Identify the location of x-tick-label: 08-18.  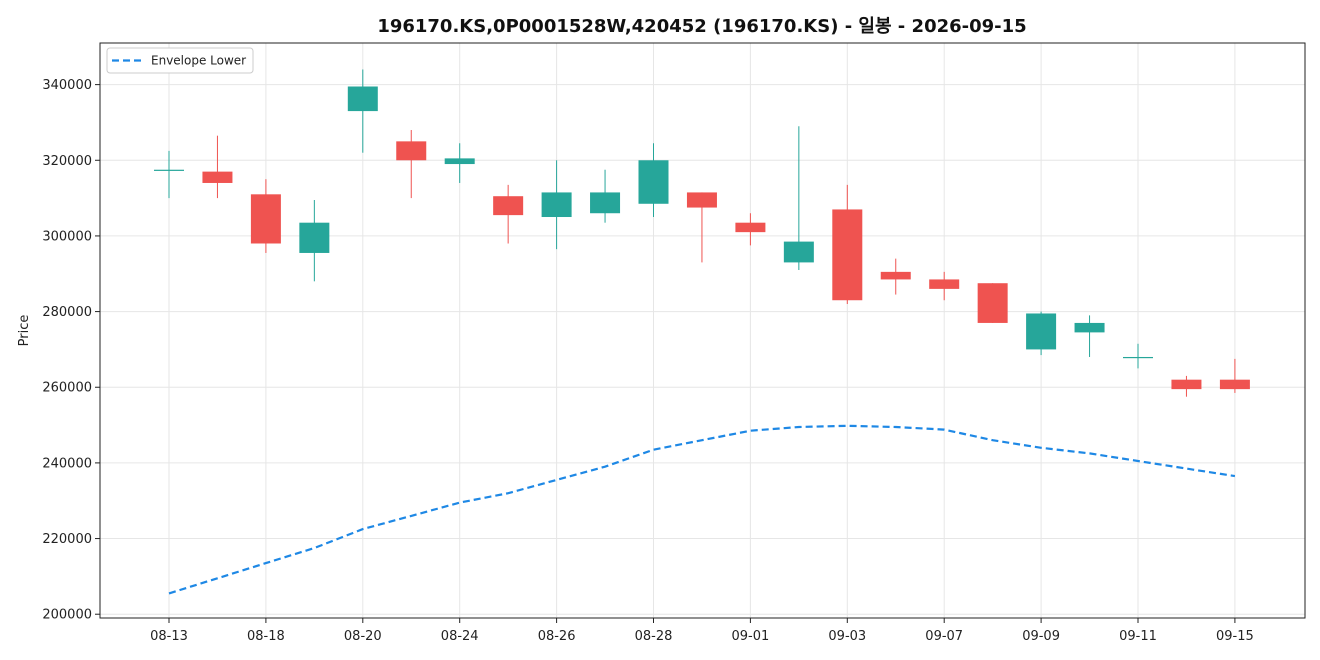
(266, 636).